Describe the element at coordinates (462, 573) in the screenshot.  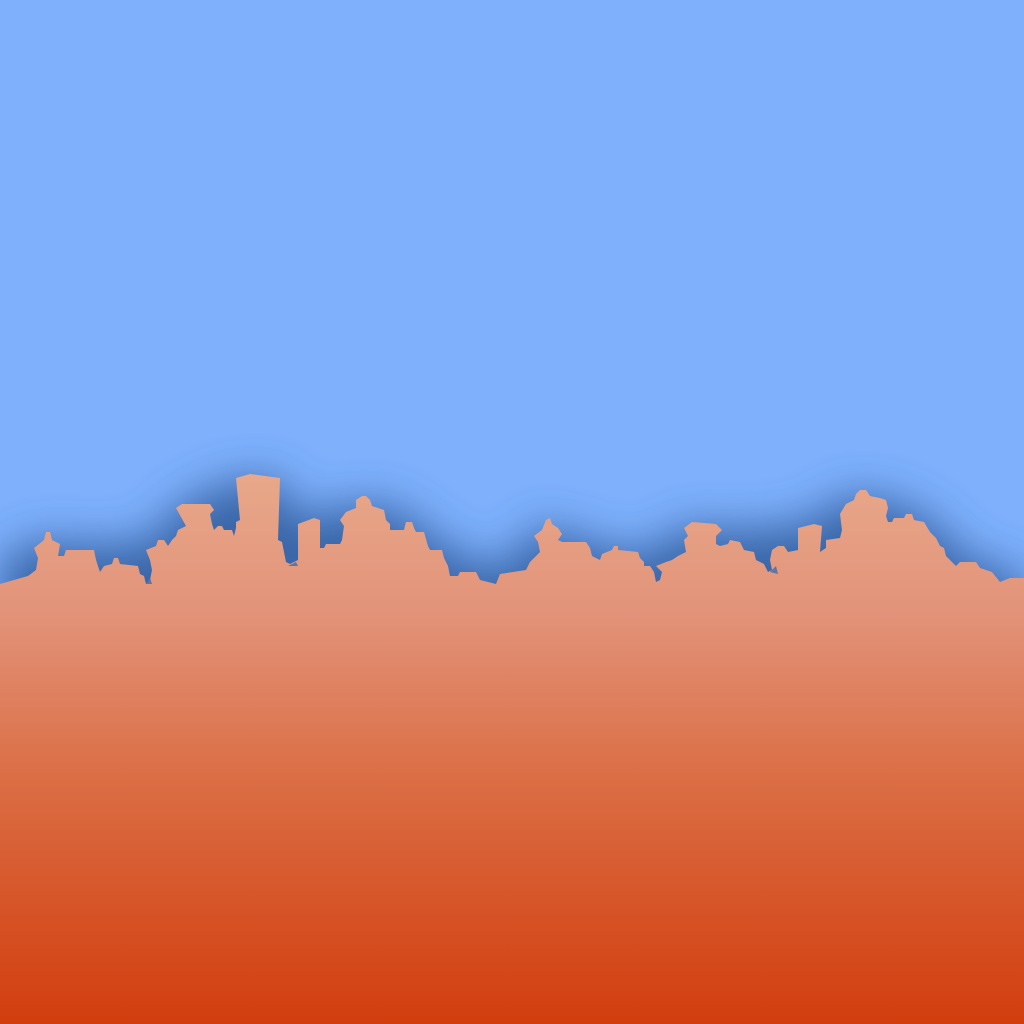
I see `skyline-gaps` at that location.